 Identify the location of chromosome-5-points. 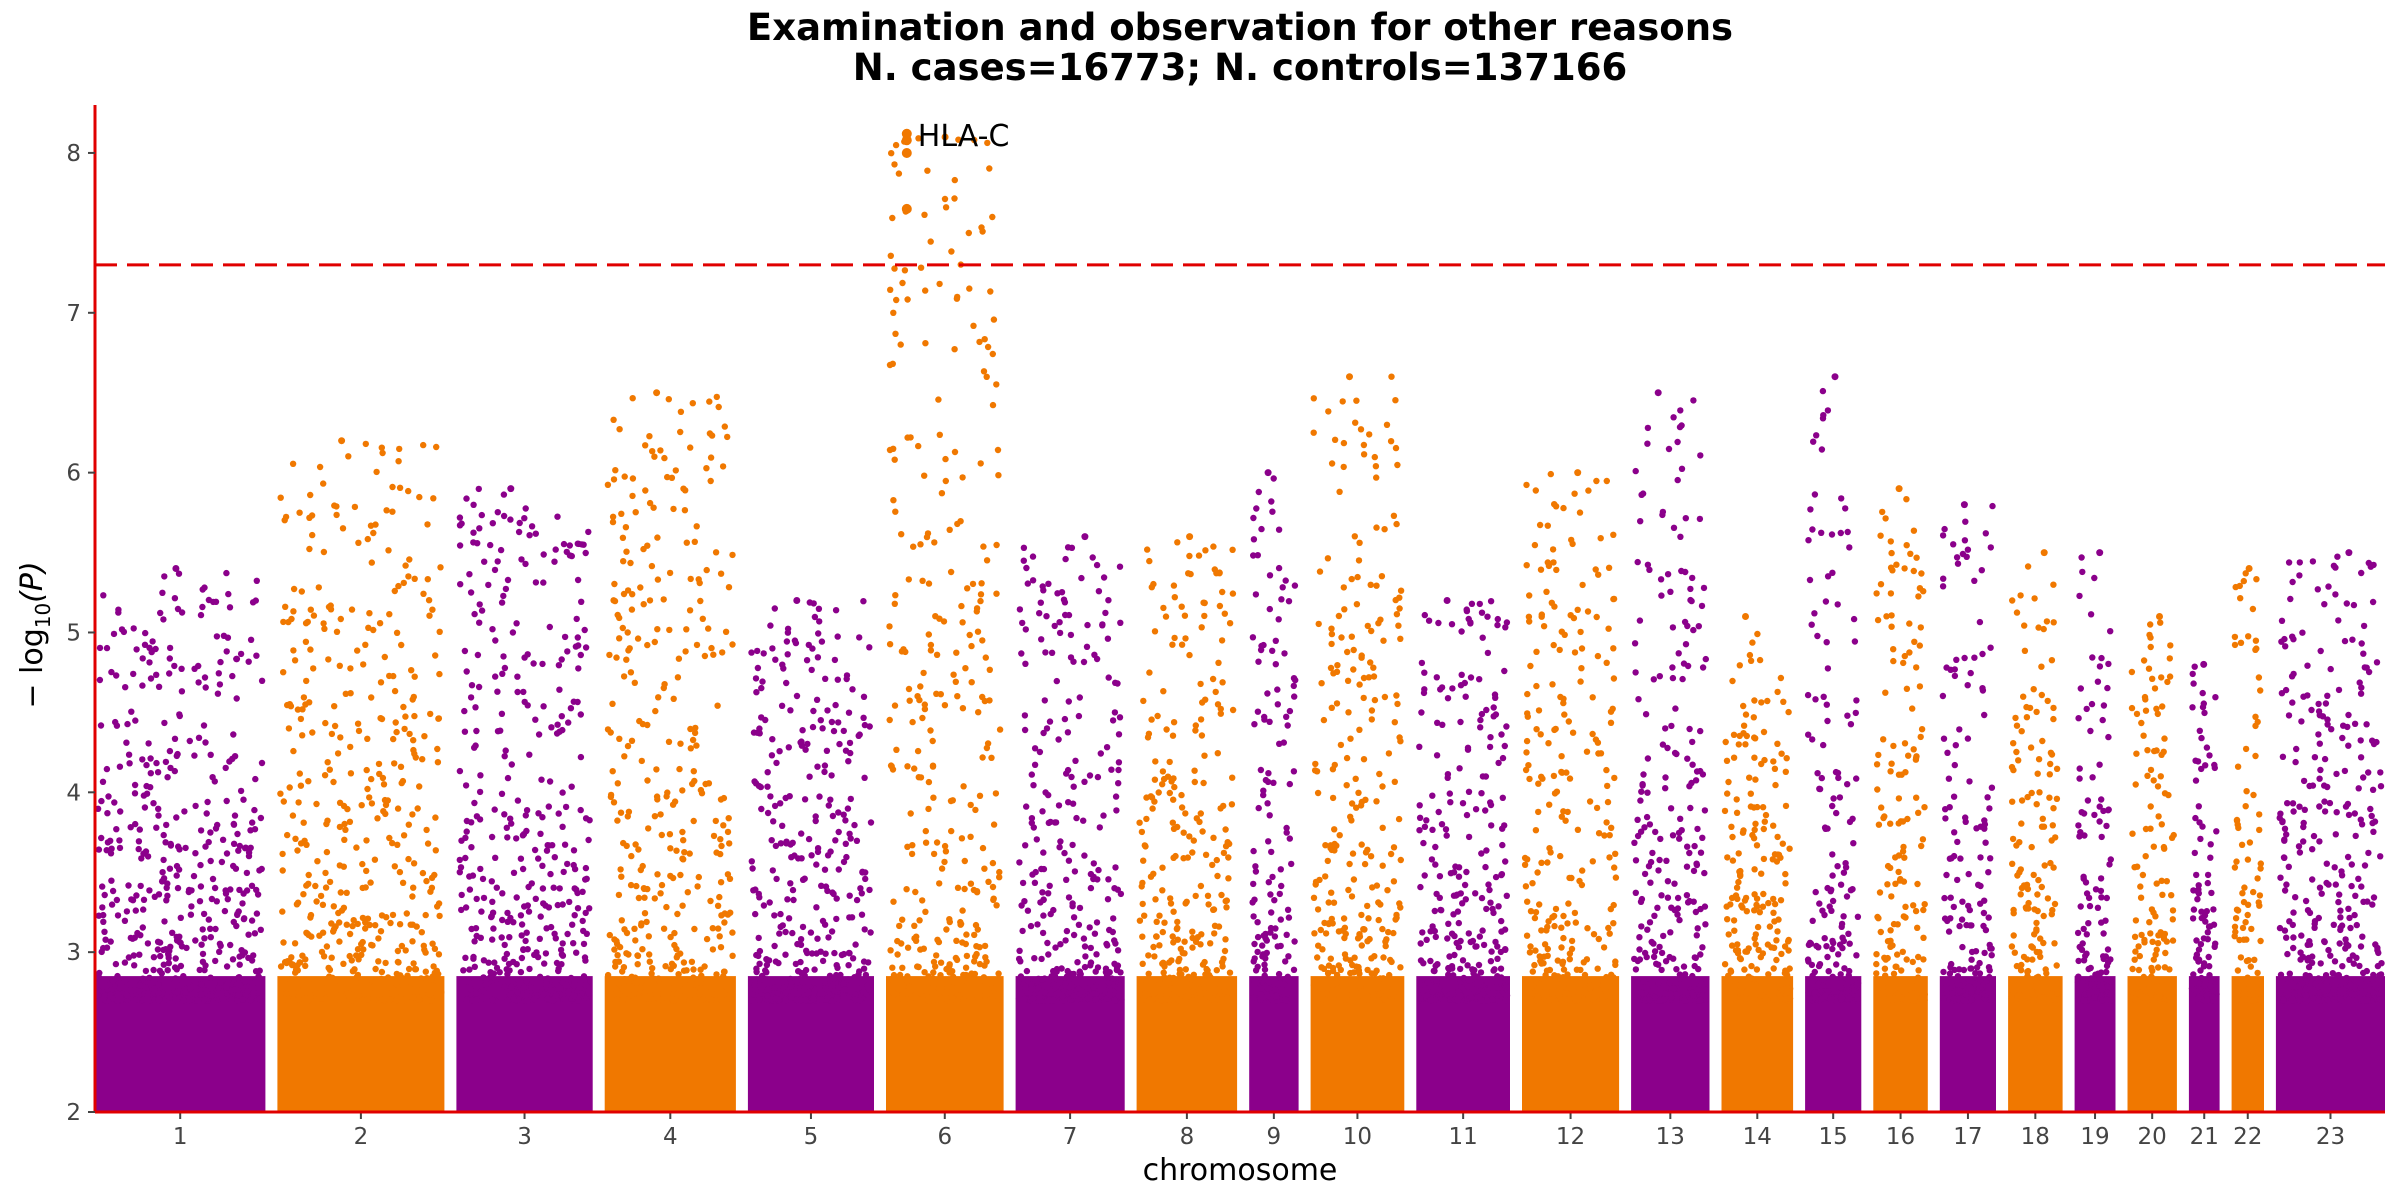
(811, 854).